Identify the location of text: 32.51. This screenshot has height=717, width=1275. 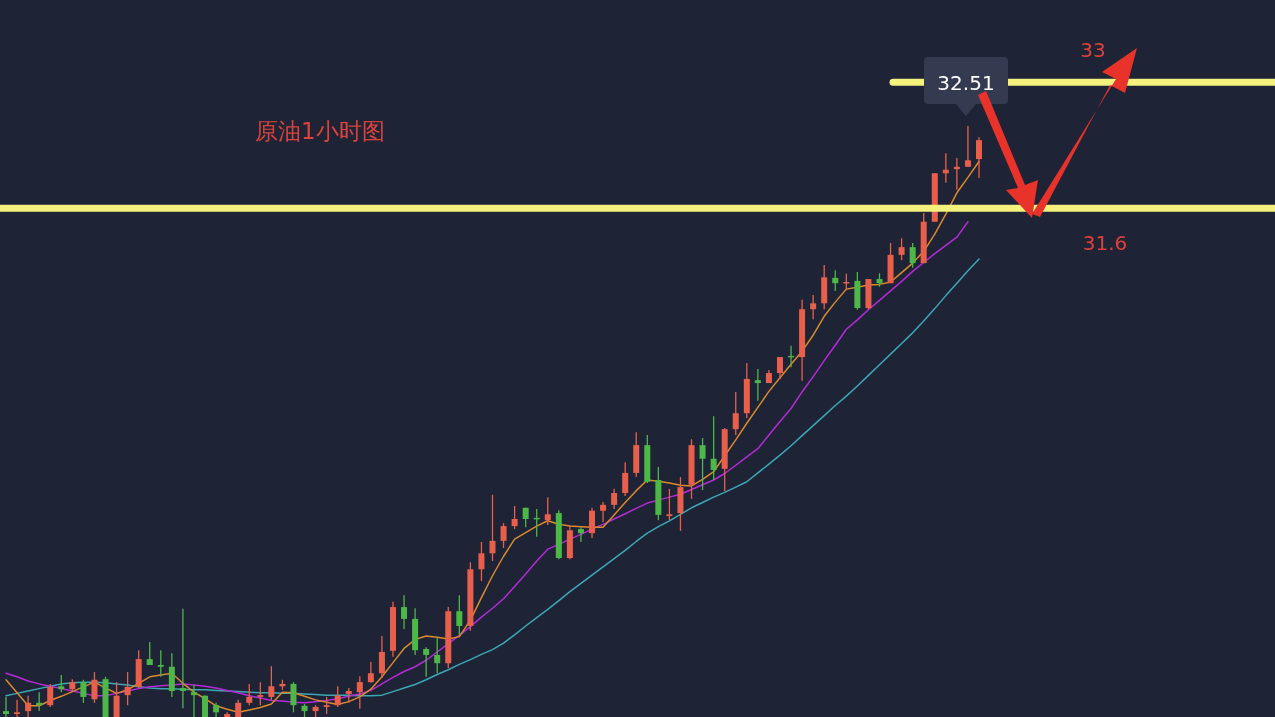
(966, 83).